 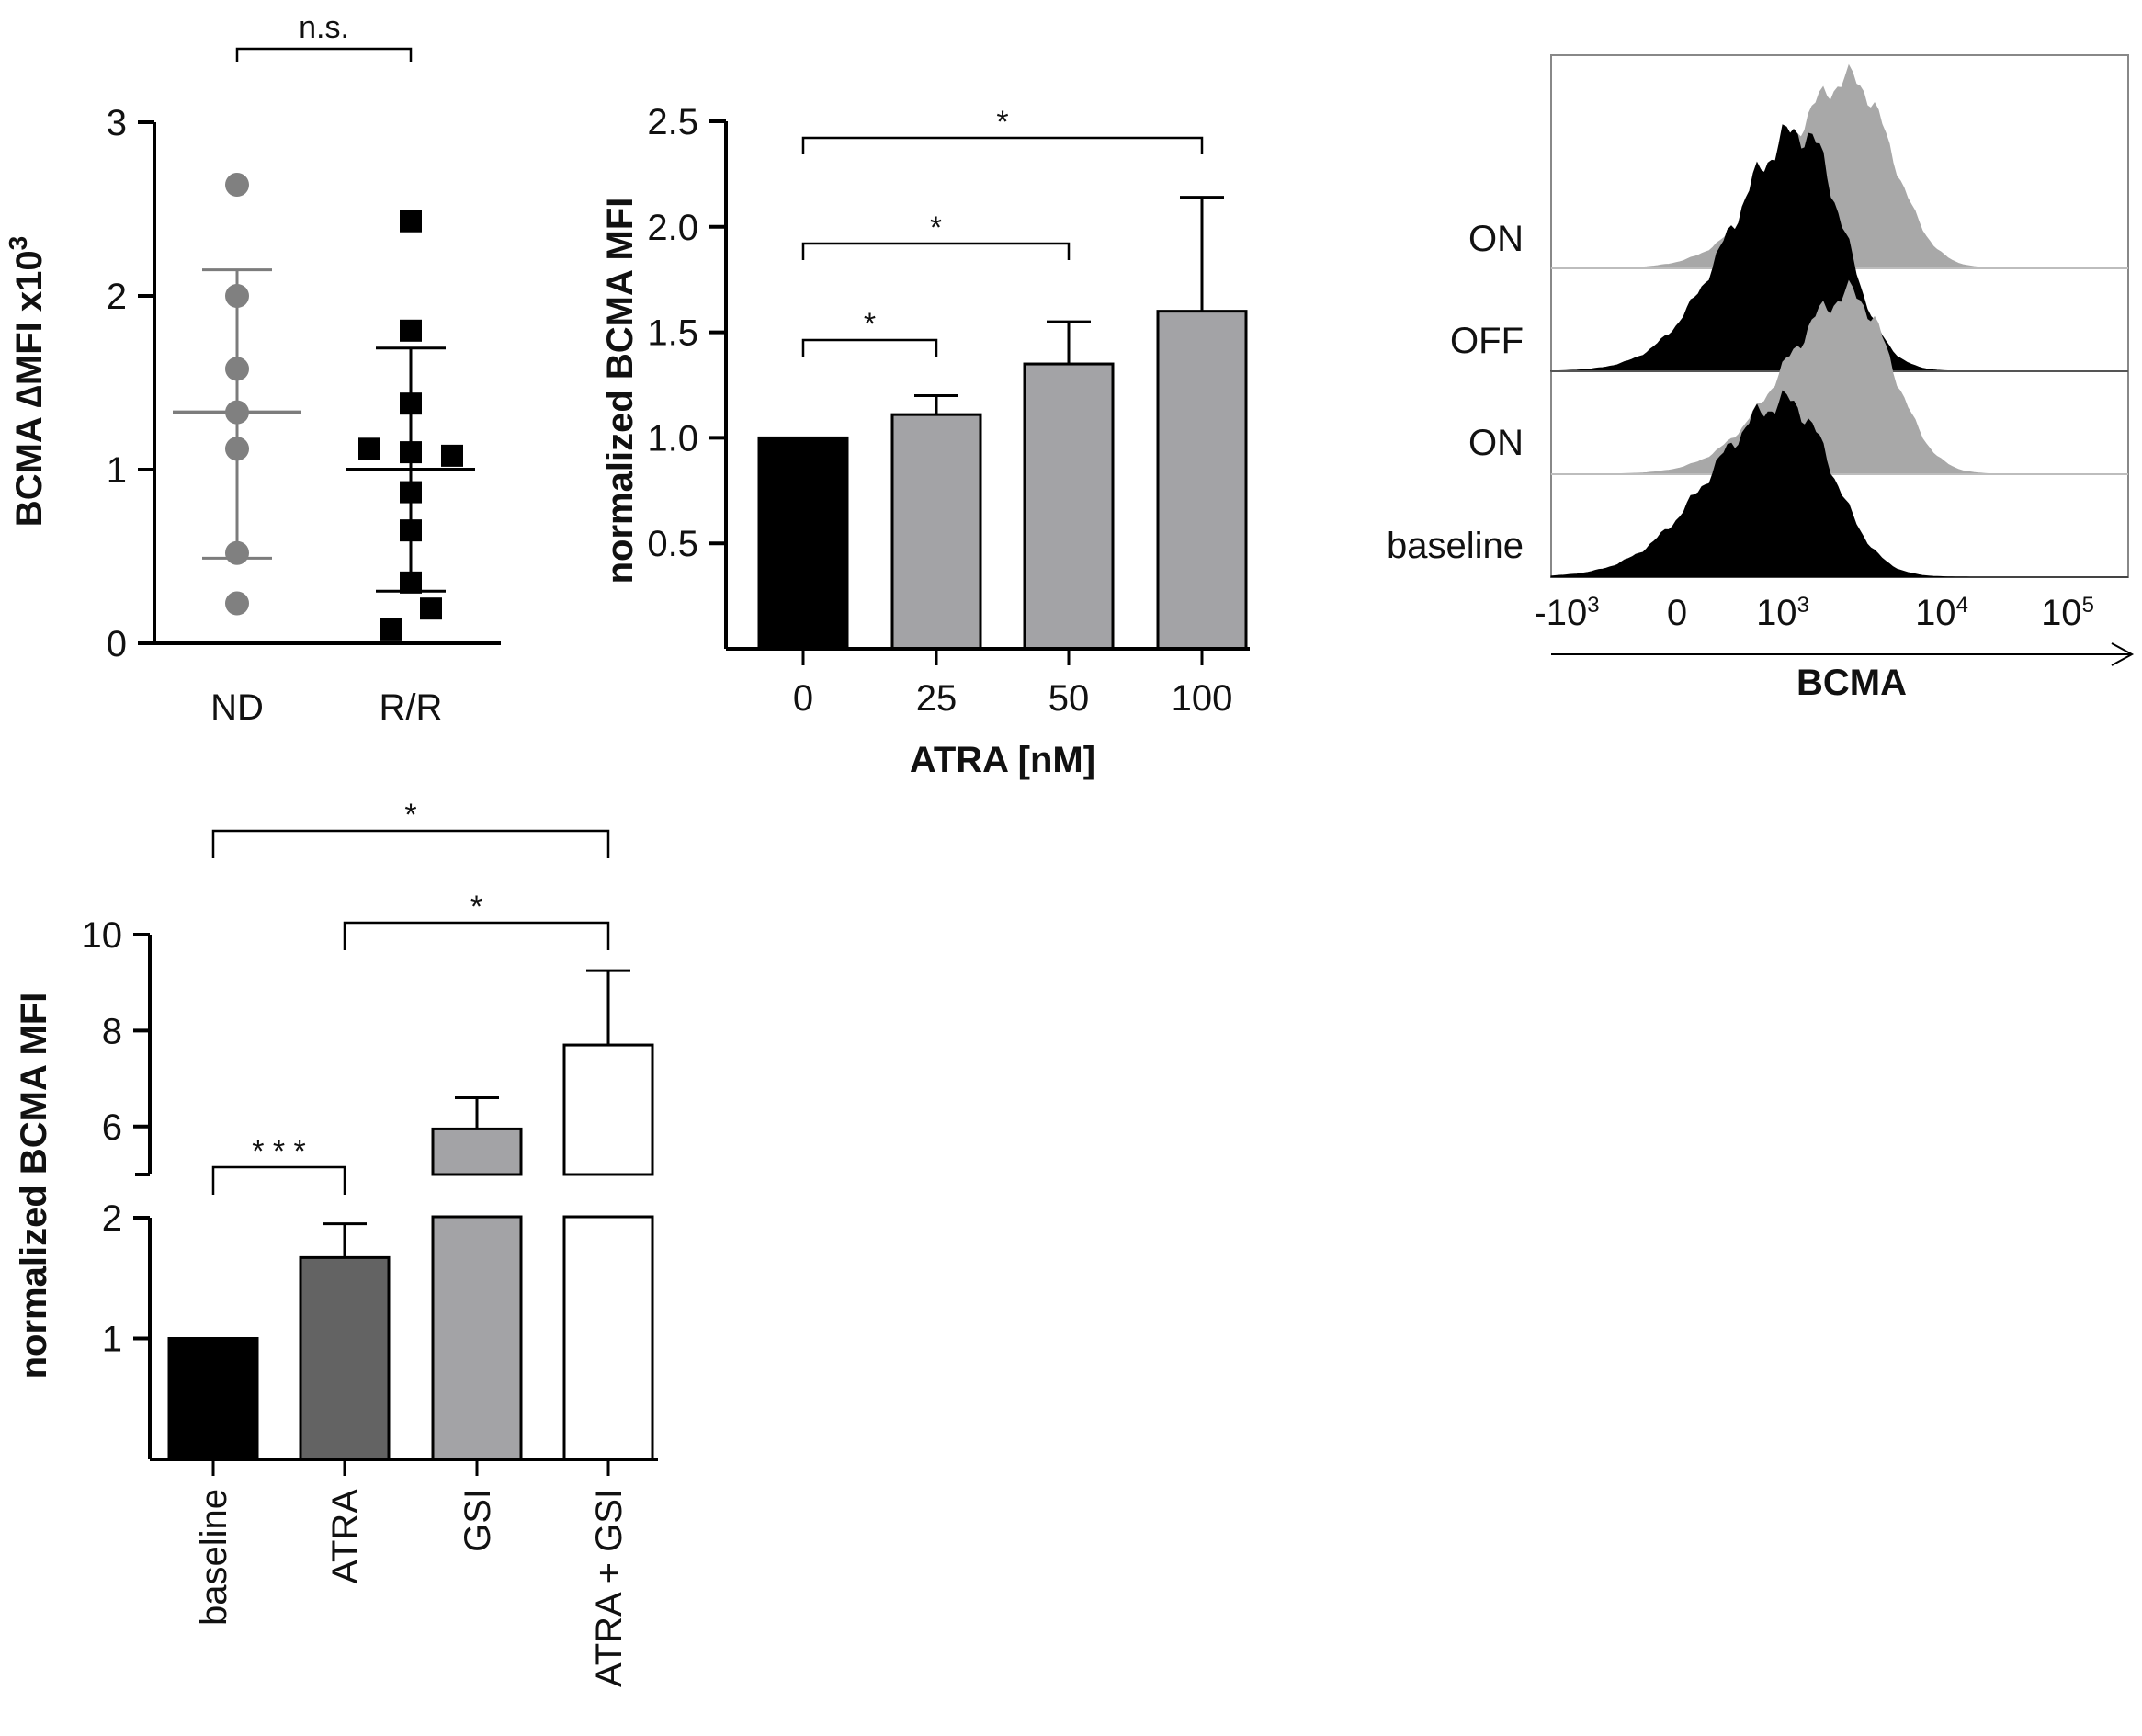 I want to click on histogram-track-baseline, so click(x=1839, y=484).